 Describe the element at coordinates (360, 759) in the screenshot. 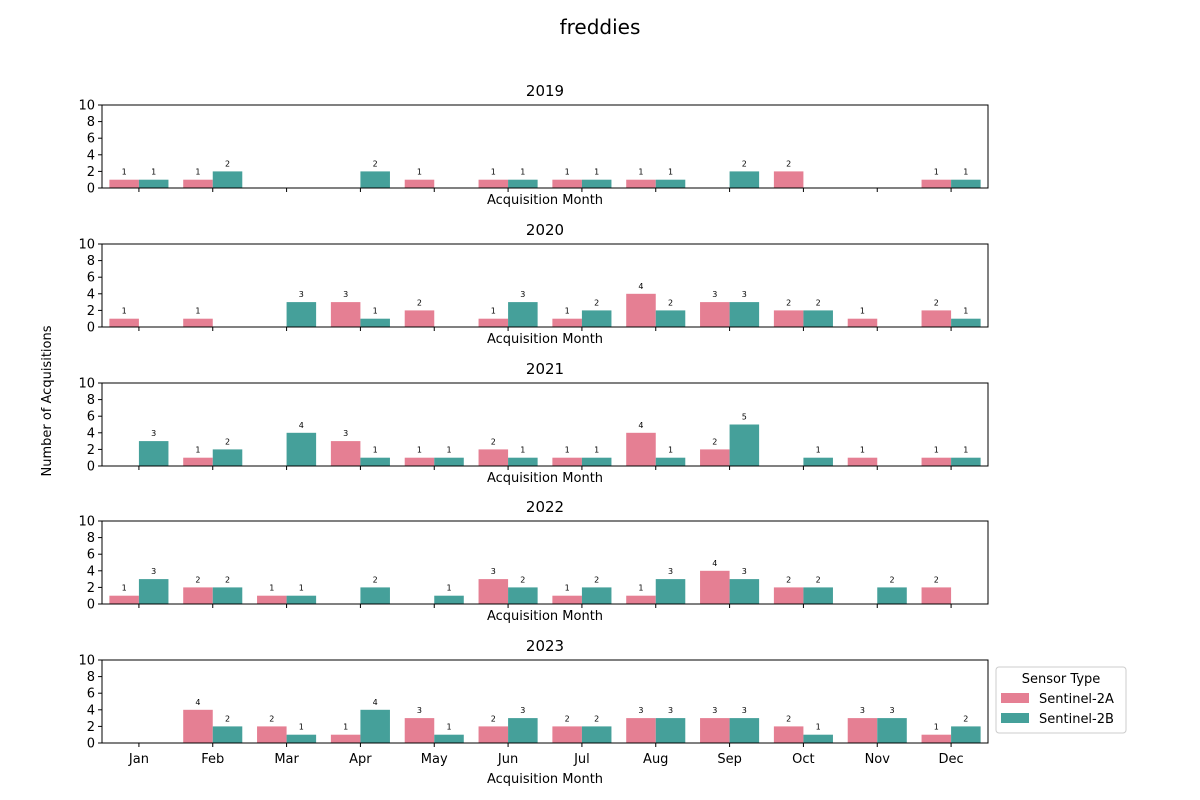

I see `x-tick-label: Apr` at that location.